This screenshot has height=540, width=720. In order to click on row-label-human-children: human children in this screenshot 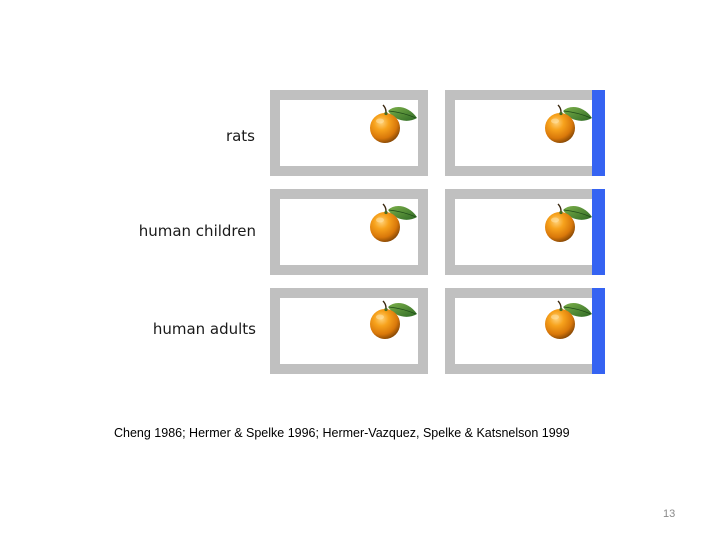, I will do `click(197, 231)`.